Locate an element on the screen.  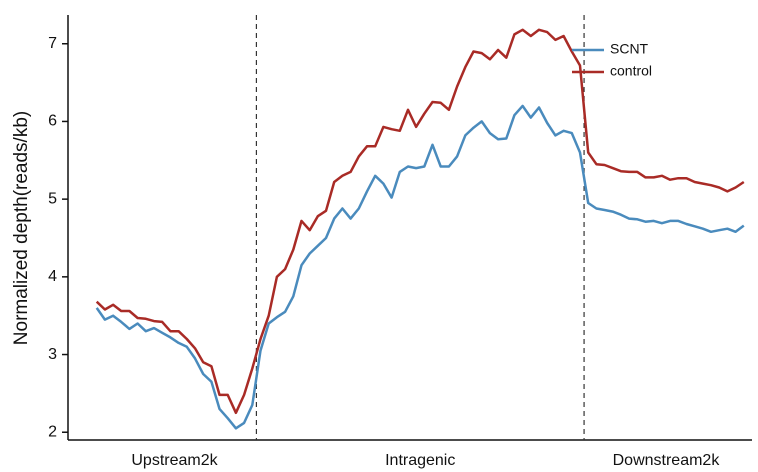
x-tick-label: Downstream2k is located at coordinates (667, 460).